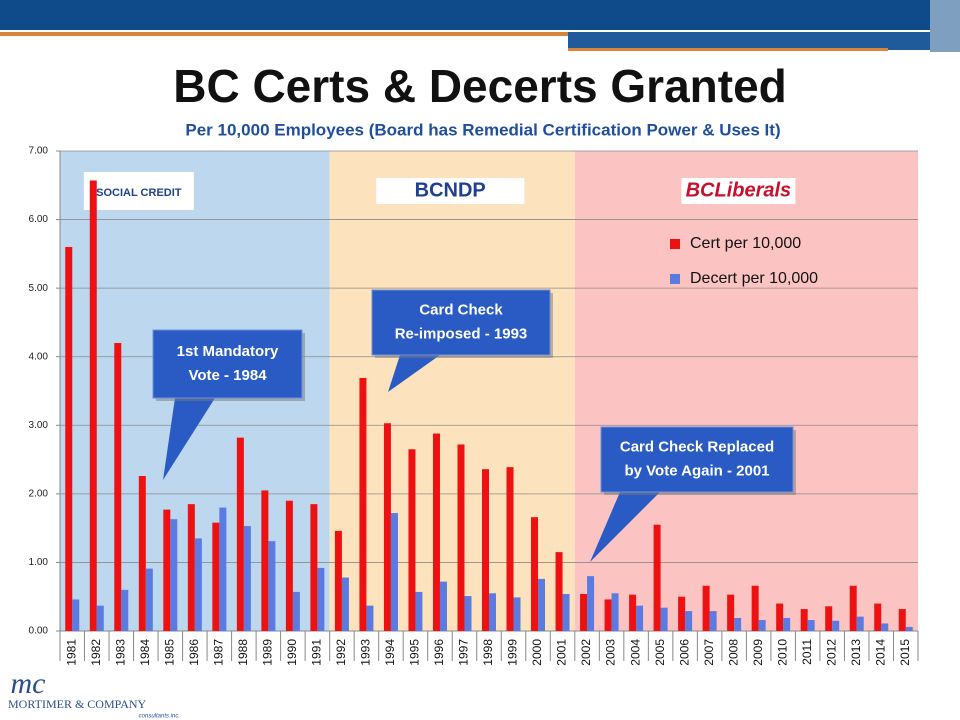 The width and height of the screenshot is (960, 720). What do you see at coordinates (341, 652) in the screenshot?
I see `x-tick-label: 1992` at bounding box center [341, 652].